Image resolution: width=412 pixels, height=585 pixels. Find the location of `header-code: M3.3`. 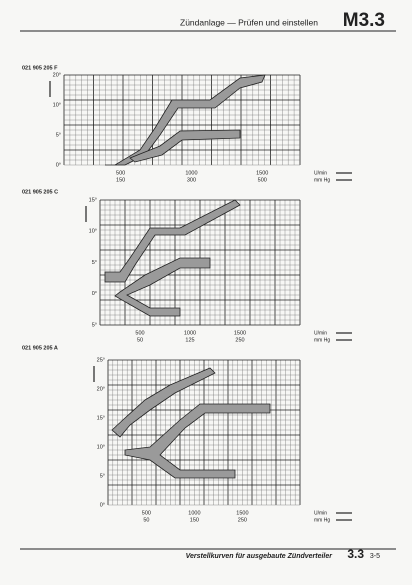

header-code: M3.3 is located at coordinates (364, 20).